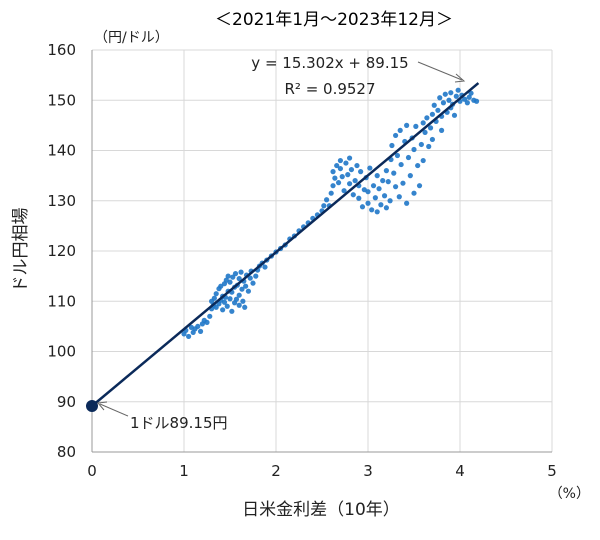  Describe the element at coordinates (102, 406) in the screenshot. I see `intercept-pointer-arrowhead` at that location.